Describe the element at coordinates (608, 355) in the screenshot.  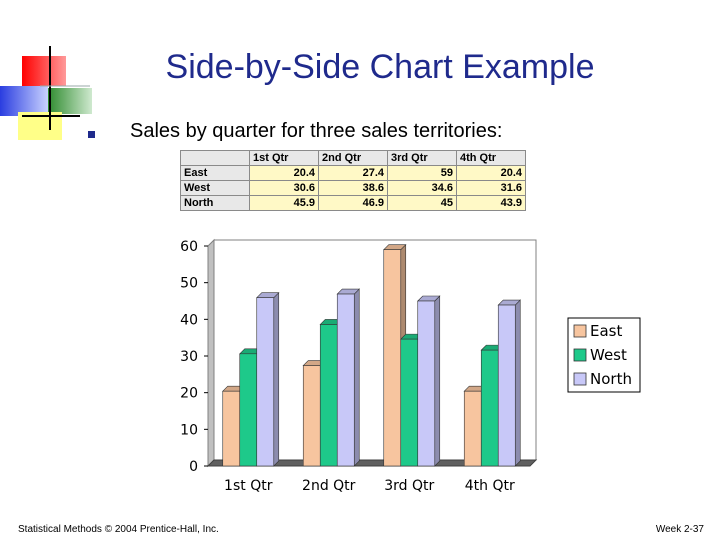
I see `legend-entry: West` at that location.